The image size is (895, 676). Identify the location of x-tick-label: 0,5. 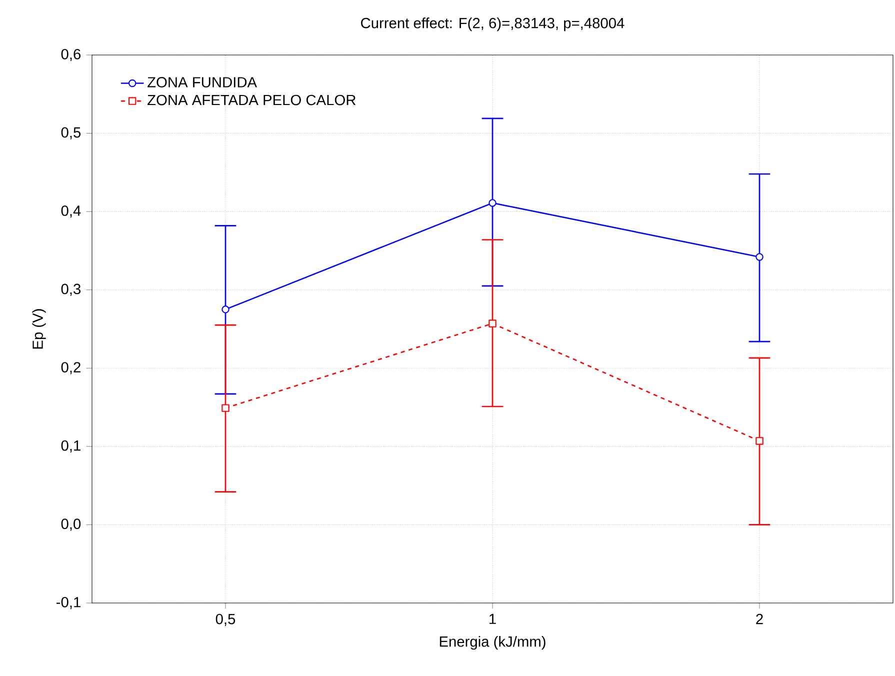
(226, 620).